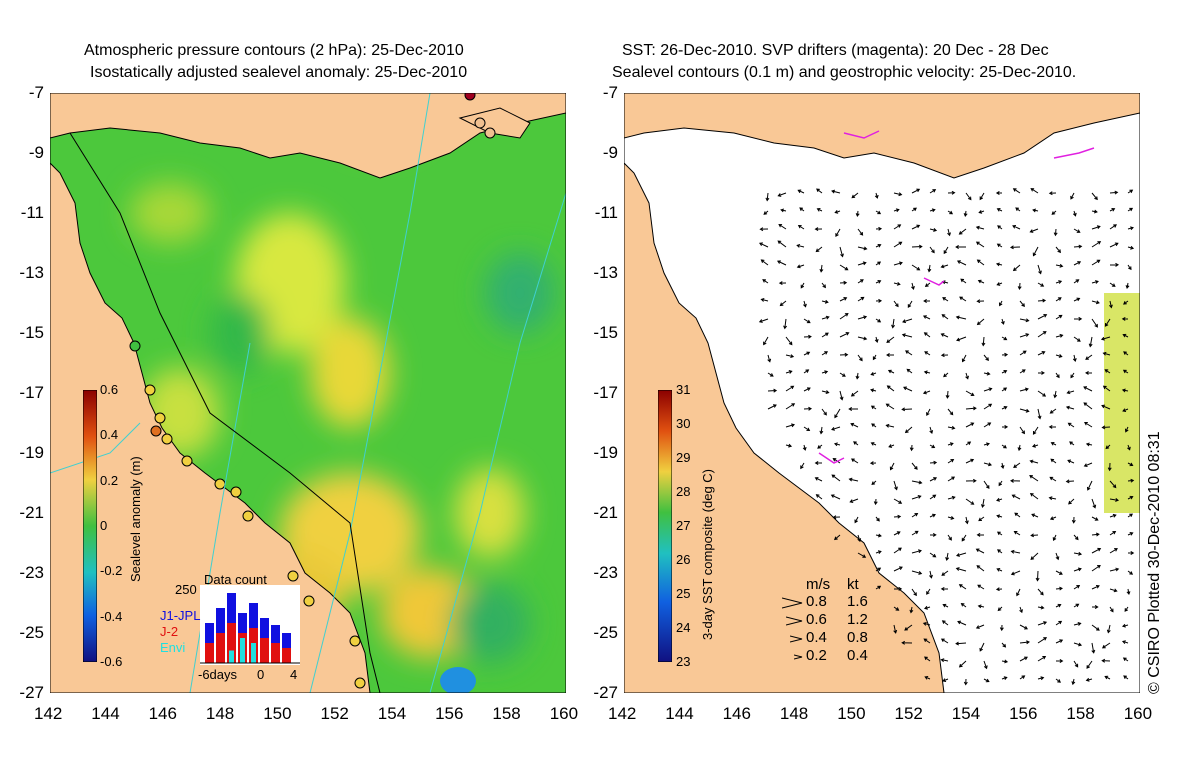 This screenshot has width=1200, height=780. Describe the element at coordinates (173, 647) in the screenshot. I see `inset-legend-envi: Envi` at that location.